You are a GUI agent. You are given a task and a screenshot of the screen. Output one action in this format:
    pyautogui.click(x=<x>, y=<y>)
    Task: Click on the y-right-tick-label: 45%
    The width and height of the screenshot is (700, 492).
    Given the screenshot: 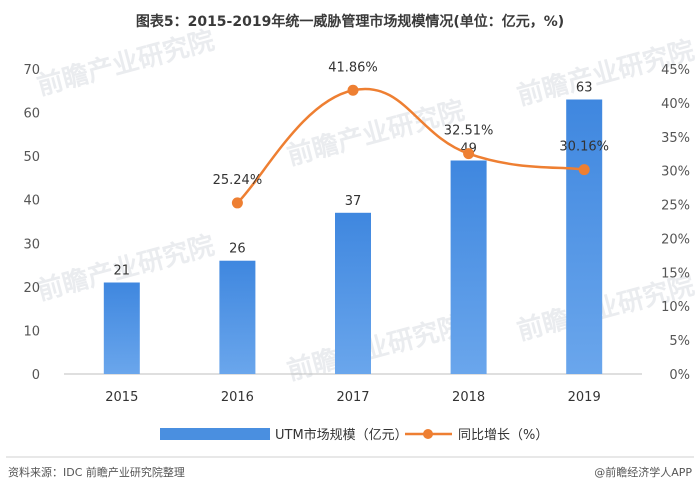 What is the action you would take?
    pyautogui.click(x=675, y=70)
    